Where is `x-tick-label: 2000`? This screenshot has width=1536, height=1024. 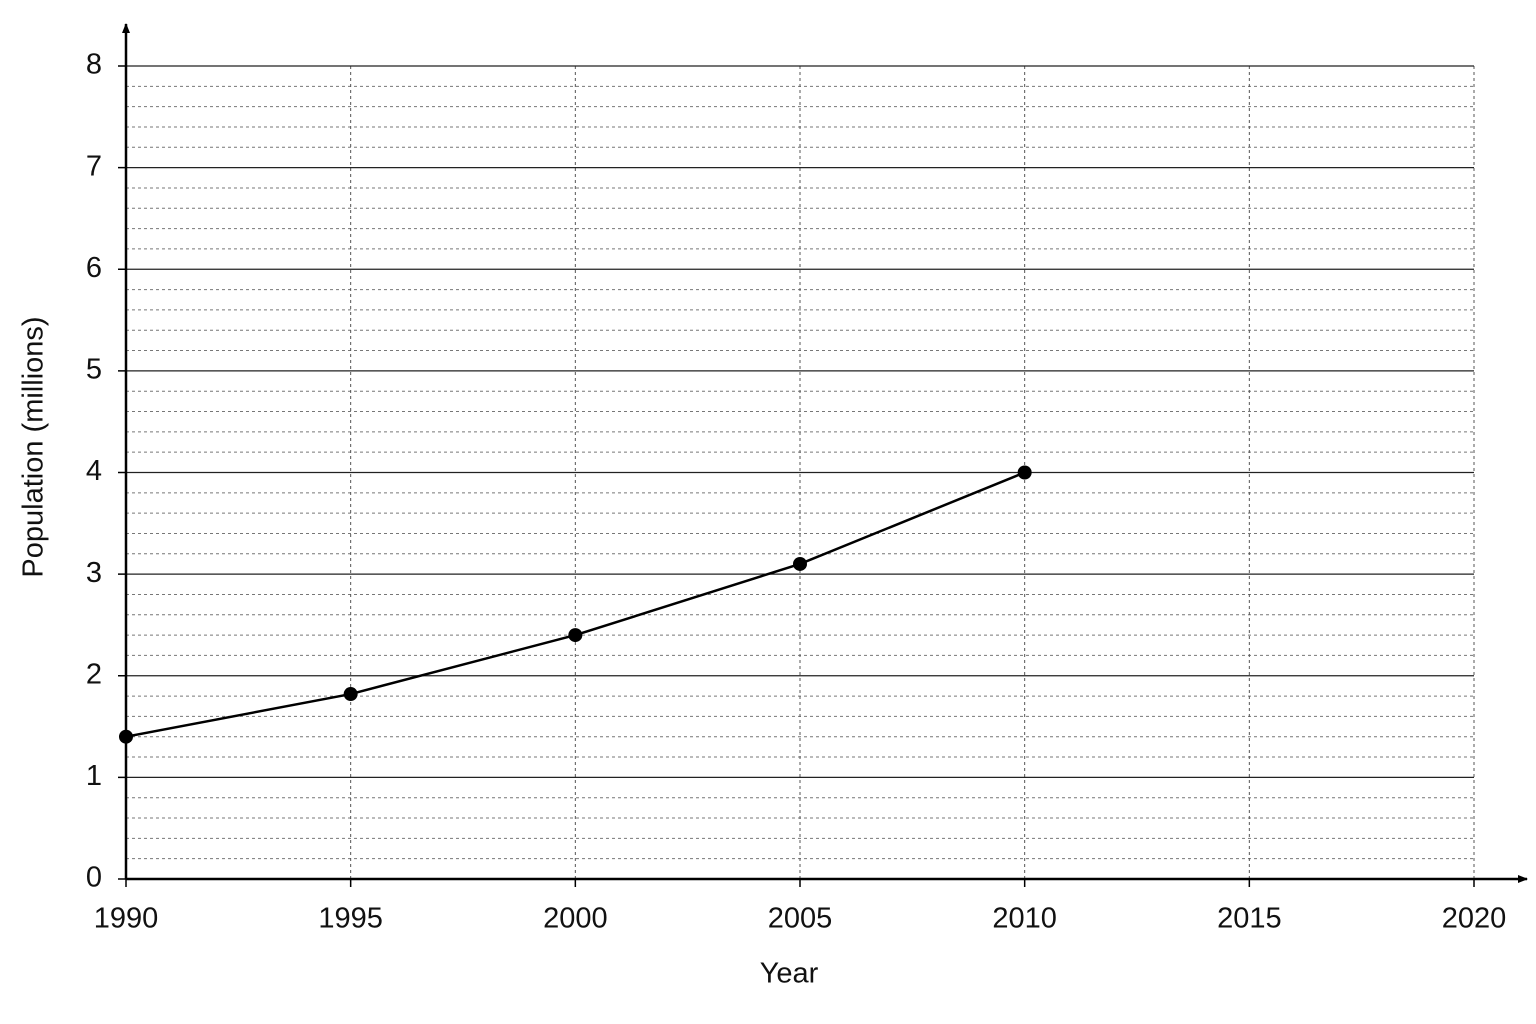 x-tick-label: 2000 is located at coordinates (575, 919).